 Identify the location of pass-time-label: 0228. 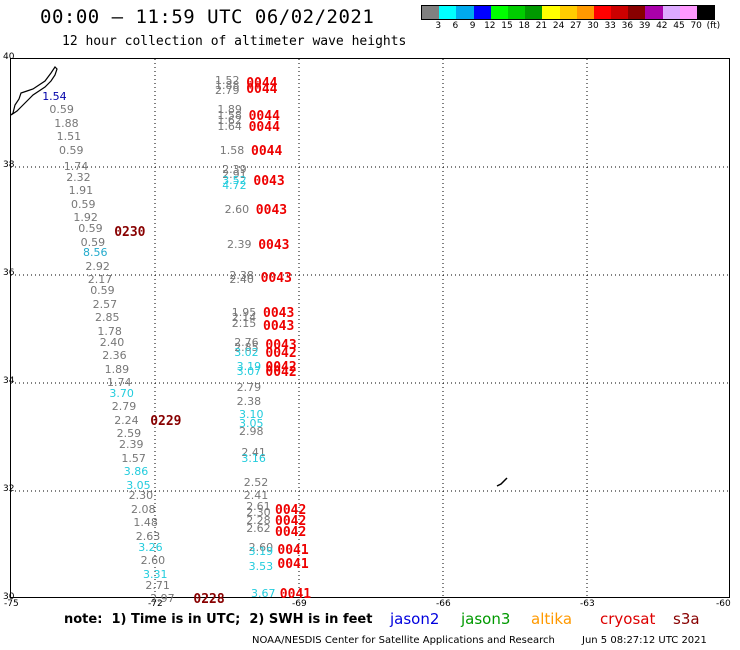
(209, 599).